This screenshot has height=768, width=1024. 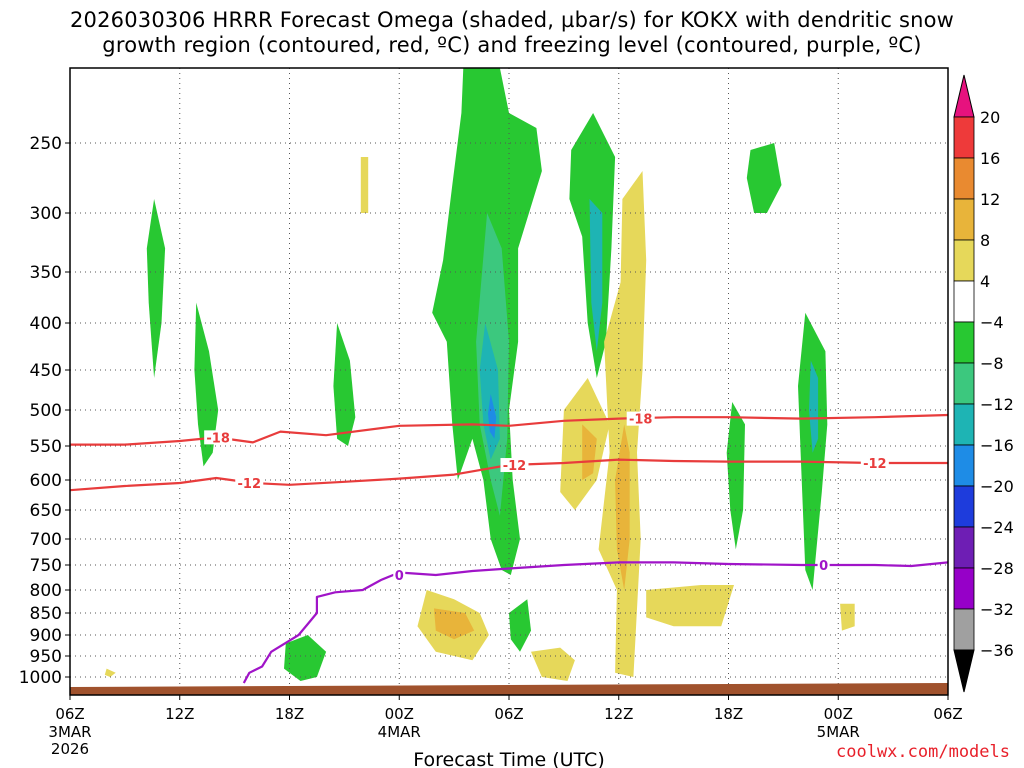 What do you see at coordinates (46, 657) in the screenshot?
I see `y-tick-label: 950` at bounding box center [46, 657].